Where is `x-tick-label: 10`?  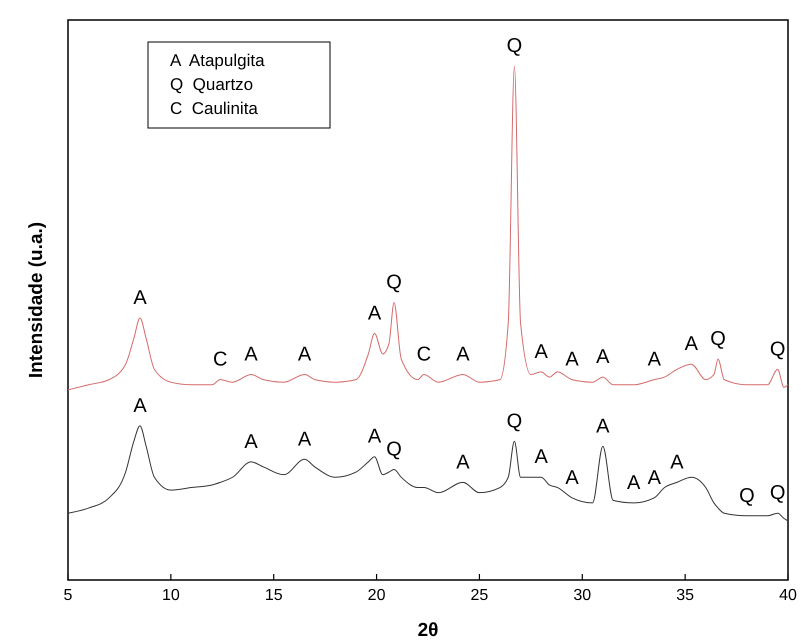 x-tick-label: 10 is located at coordinates (171, 595).